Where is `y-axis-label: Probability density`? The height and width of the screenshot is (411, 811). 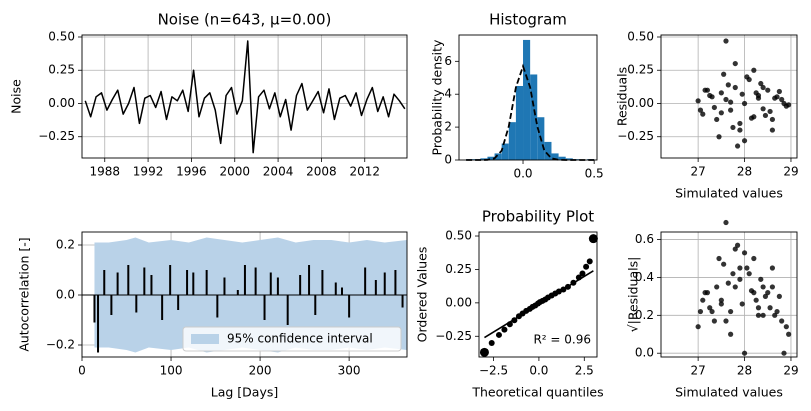 y-axis-label: Probability density is located at coordinates (437, 97).